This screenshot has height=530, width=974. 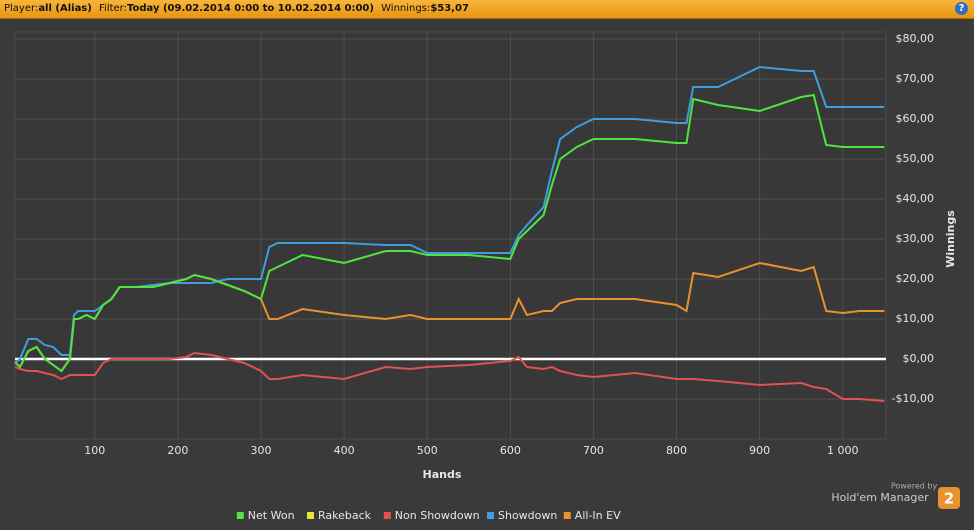 I want to click on player: all (Alias), so click(x=65, y=8).